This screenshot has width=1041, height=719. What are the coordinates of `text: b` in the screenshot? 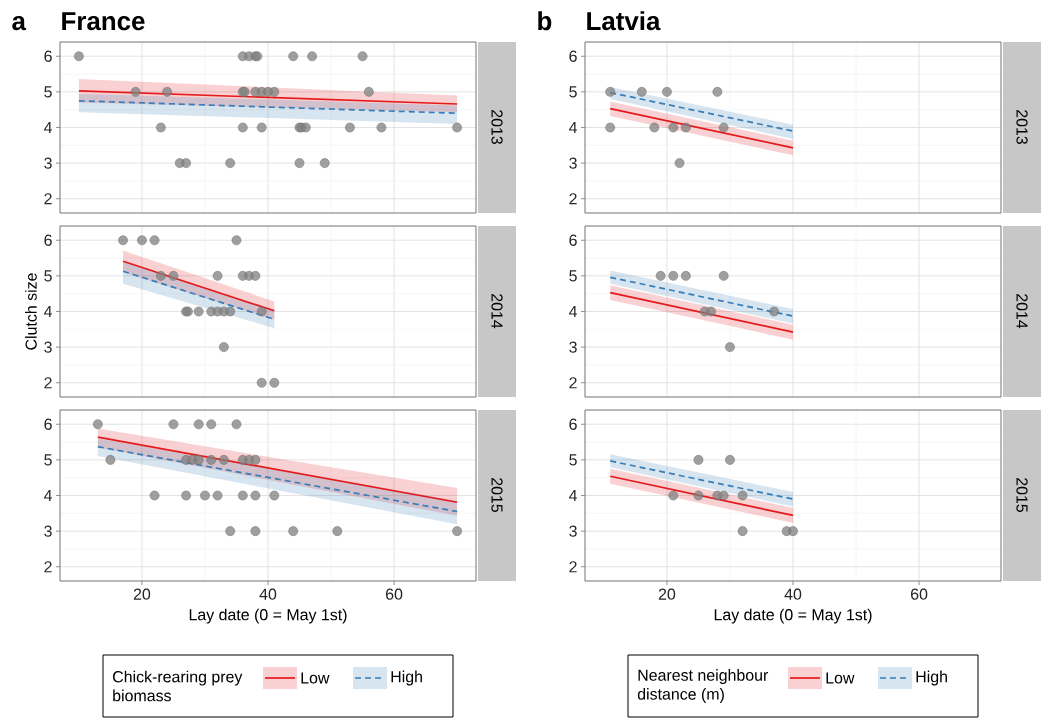 It's located at (545, 21).